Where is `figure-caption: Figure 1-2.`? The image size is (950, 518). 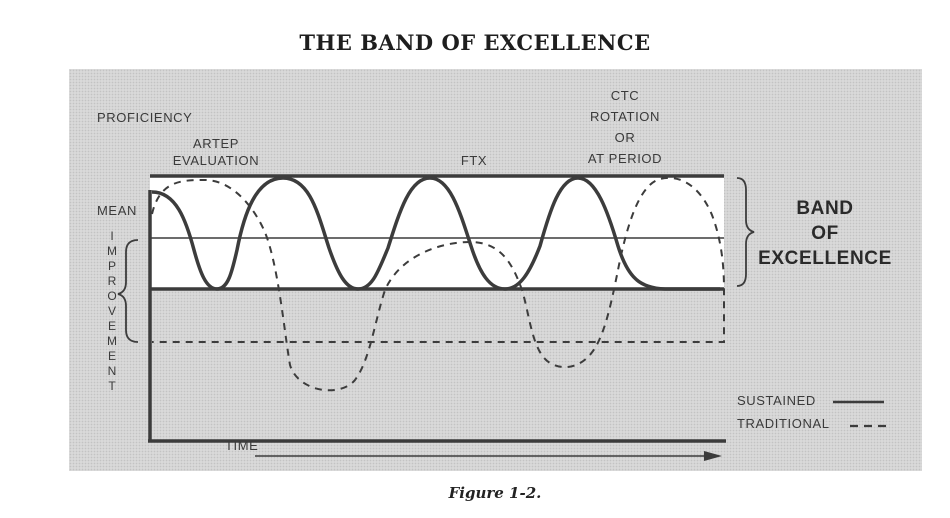 figure-caption: Figure 1-2. is located at coordinates (495, 493).